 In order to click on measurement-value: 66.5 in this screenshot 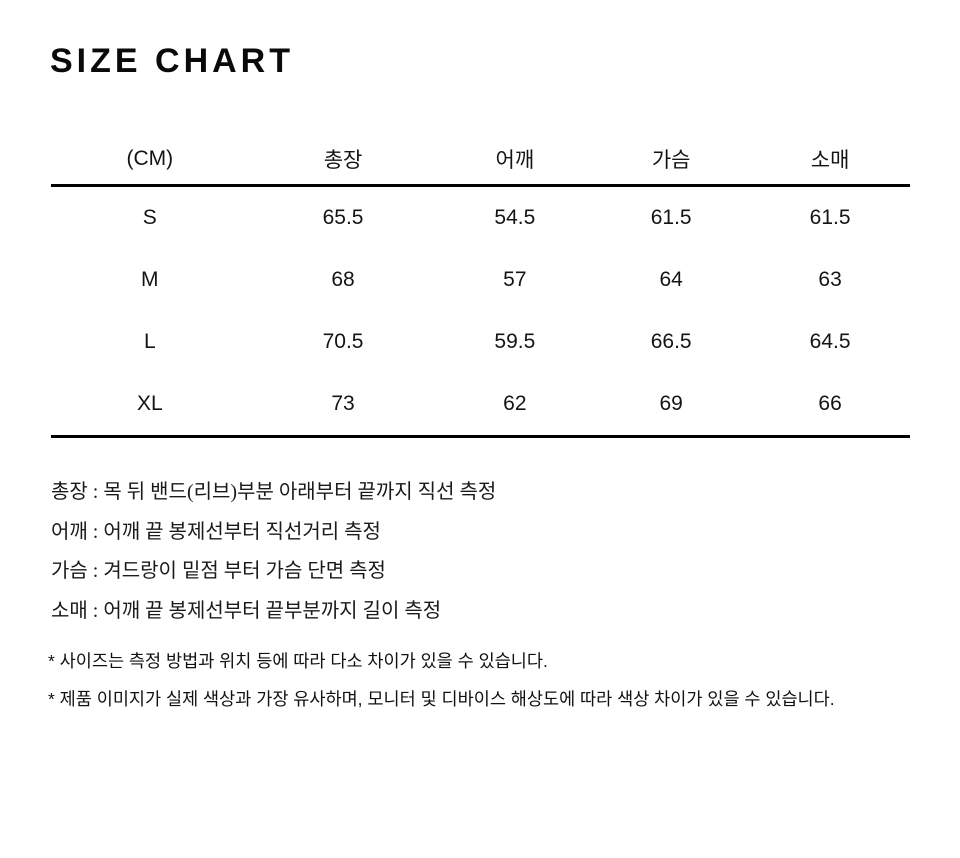, I will do `click(671, 341)`.